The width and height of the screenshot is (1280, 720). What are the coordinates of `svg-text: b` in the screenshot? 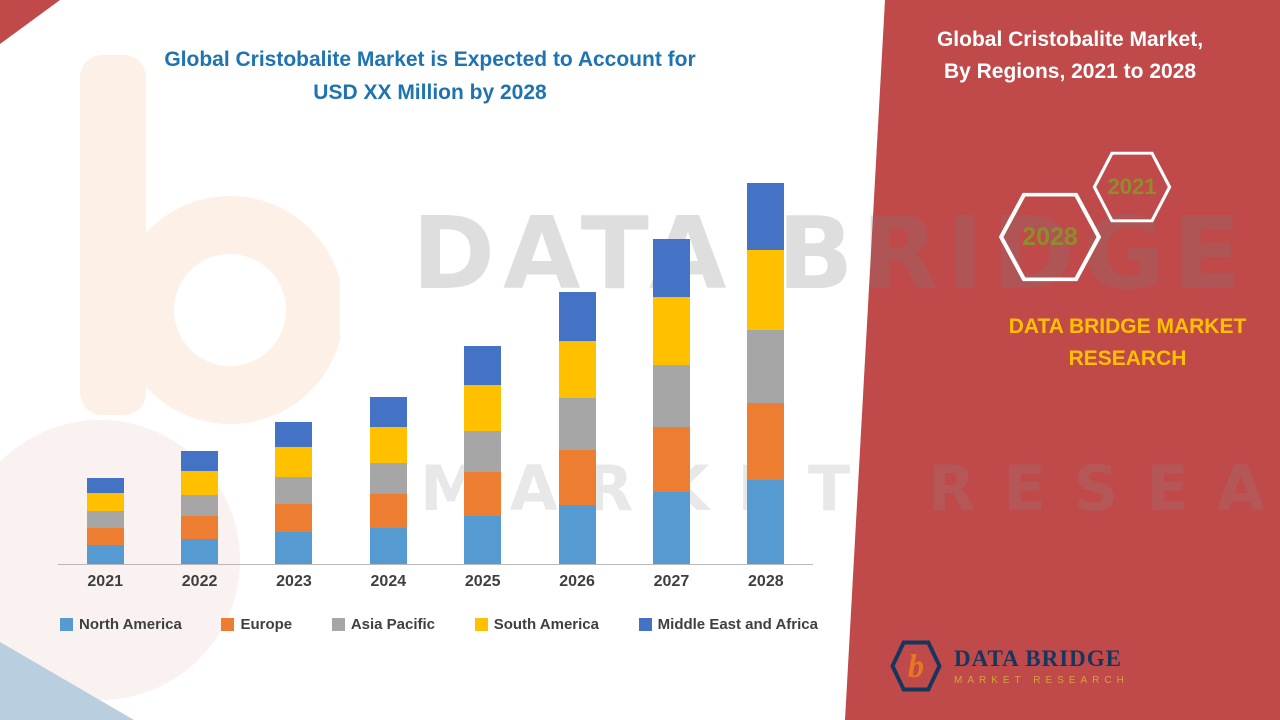 It's located at (916, 667).